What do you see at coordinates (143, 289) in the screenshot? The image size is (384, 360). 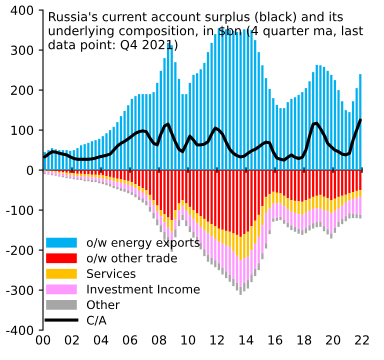 I see `legend-label: Investment Income` at bounding box center [143, 289].